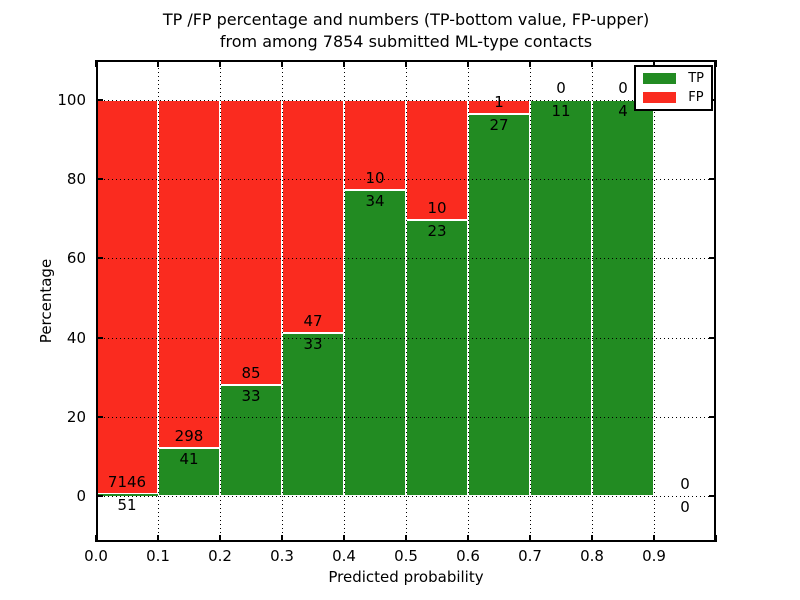 The height and width of the screenshot is (600, 800). Describe the element at coordinates (561, 87) in the screenshot. I see `bar-annotation-fp-7: 0` at that location.